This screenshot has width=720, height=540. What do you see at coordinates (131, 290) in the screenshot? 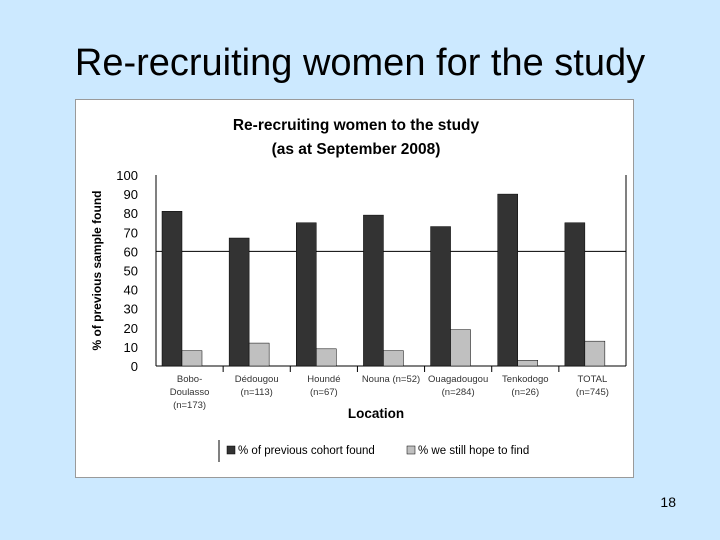
I see `y-tick-label: 40` at bounding box center [131, 290].